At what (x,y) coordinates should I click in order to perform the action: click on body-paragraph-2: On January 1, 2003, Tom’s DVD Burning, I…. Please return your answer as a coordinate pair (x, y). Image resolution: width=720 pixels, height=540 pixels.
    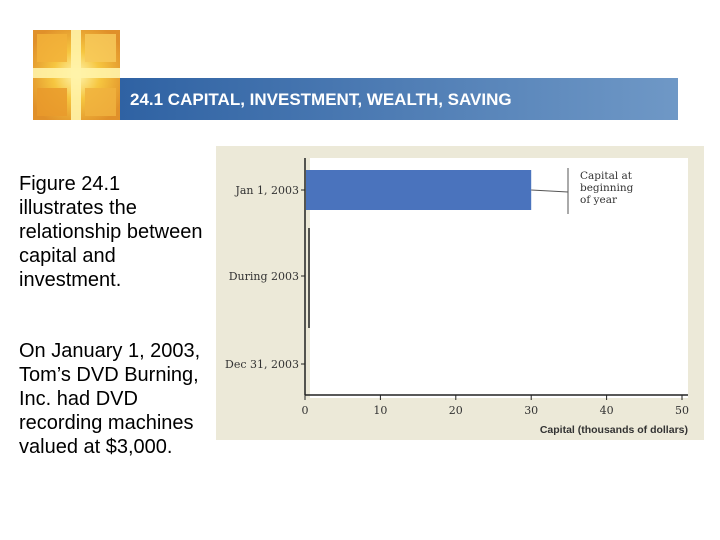
    Looking at the image, I should click on (110, 399).